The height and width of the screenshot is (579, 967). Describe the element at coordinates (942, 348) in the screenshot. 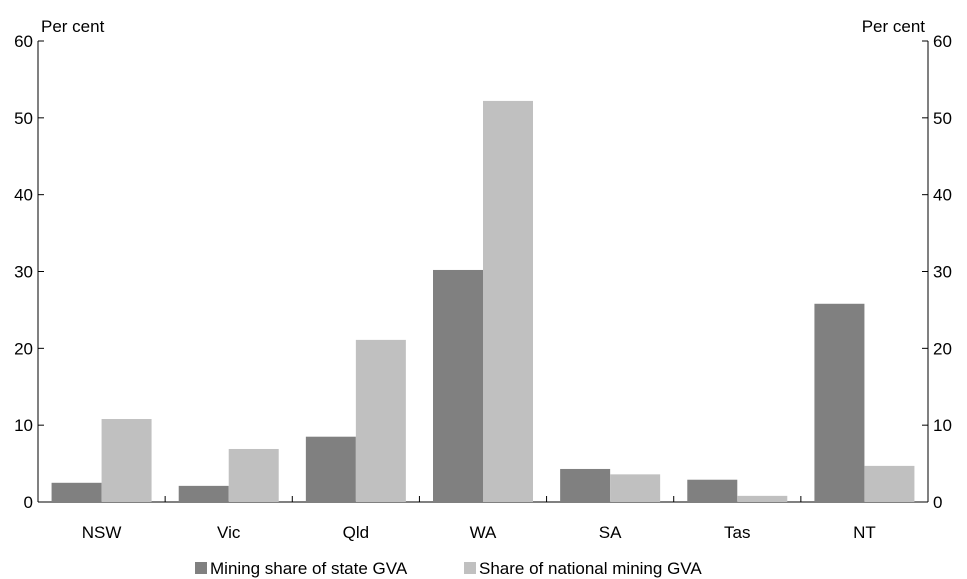

I see `right-y-tick-label: 20` at that location.